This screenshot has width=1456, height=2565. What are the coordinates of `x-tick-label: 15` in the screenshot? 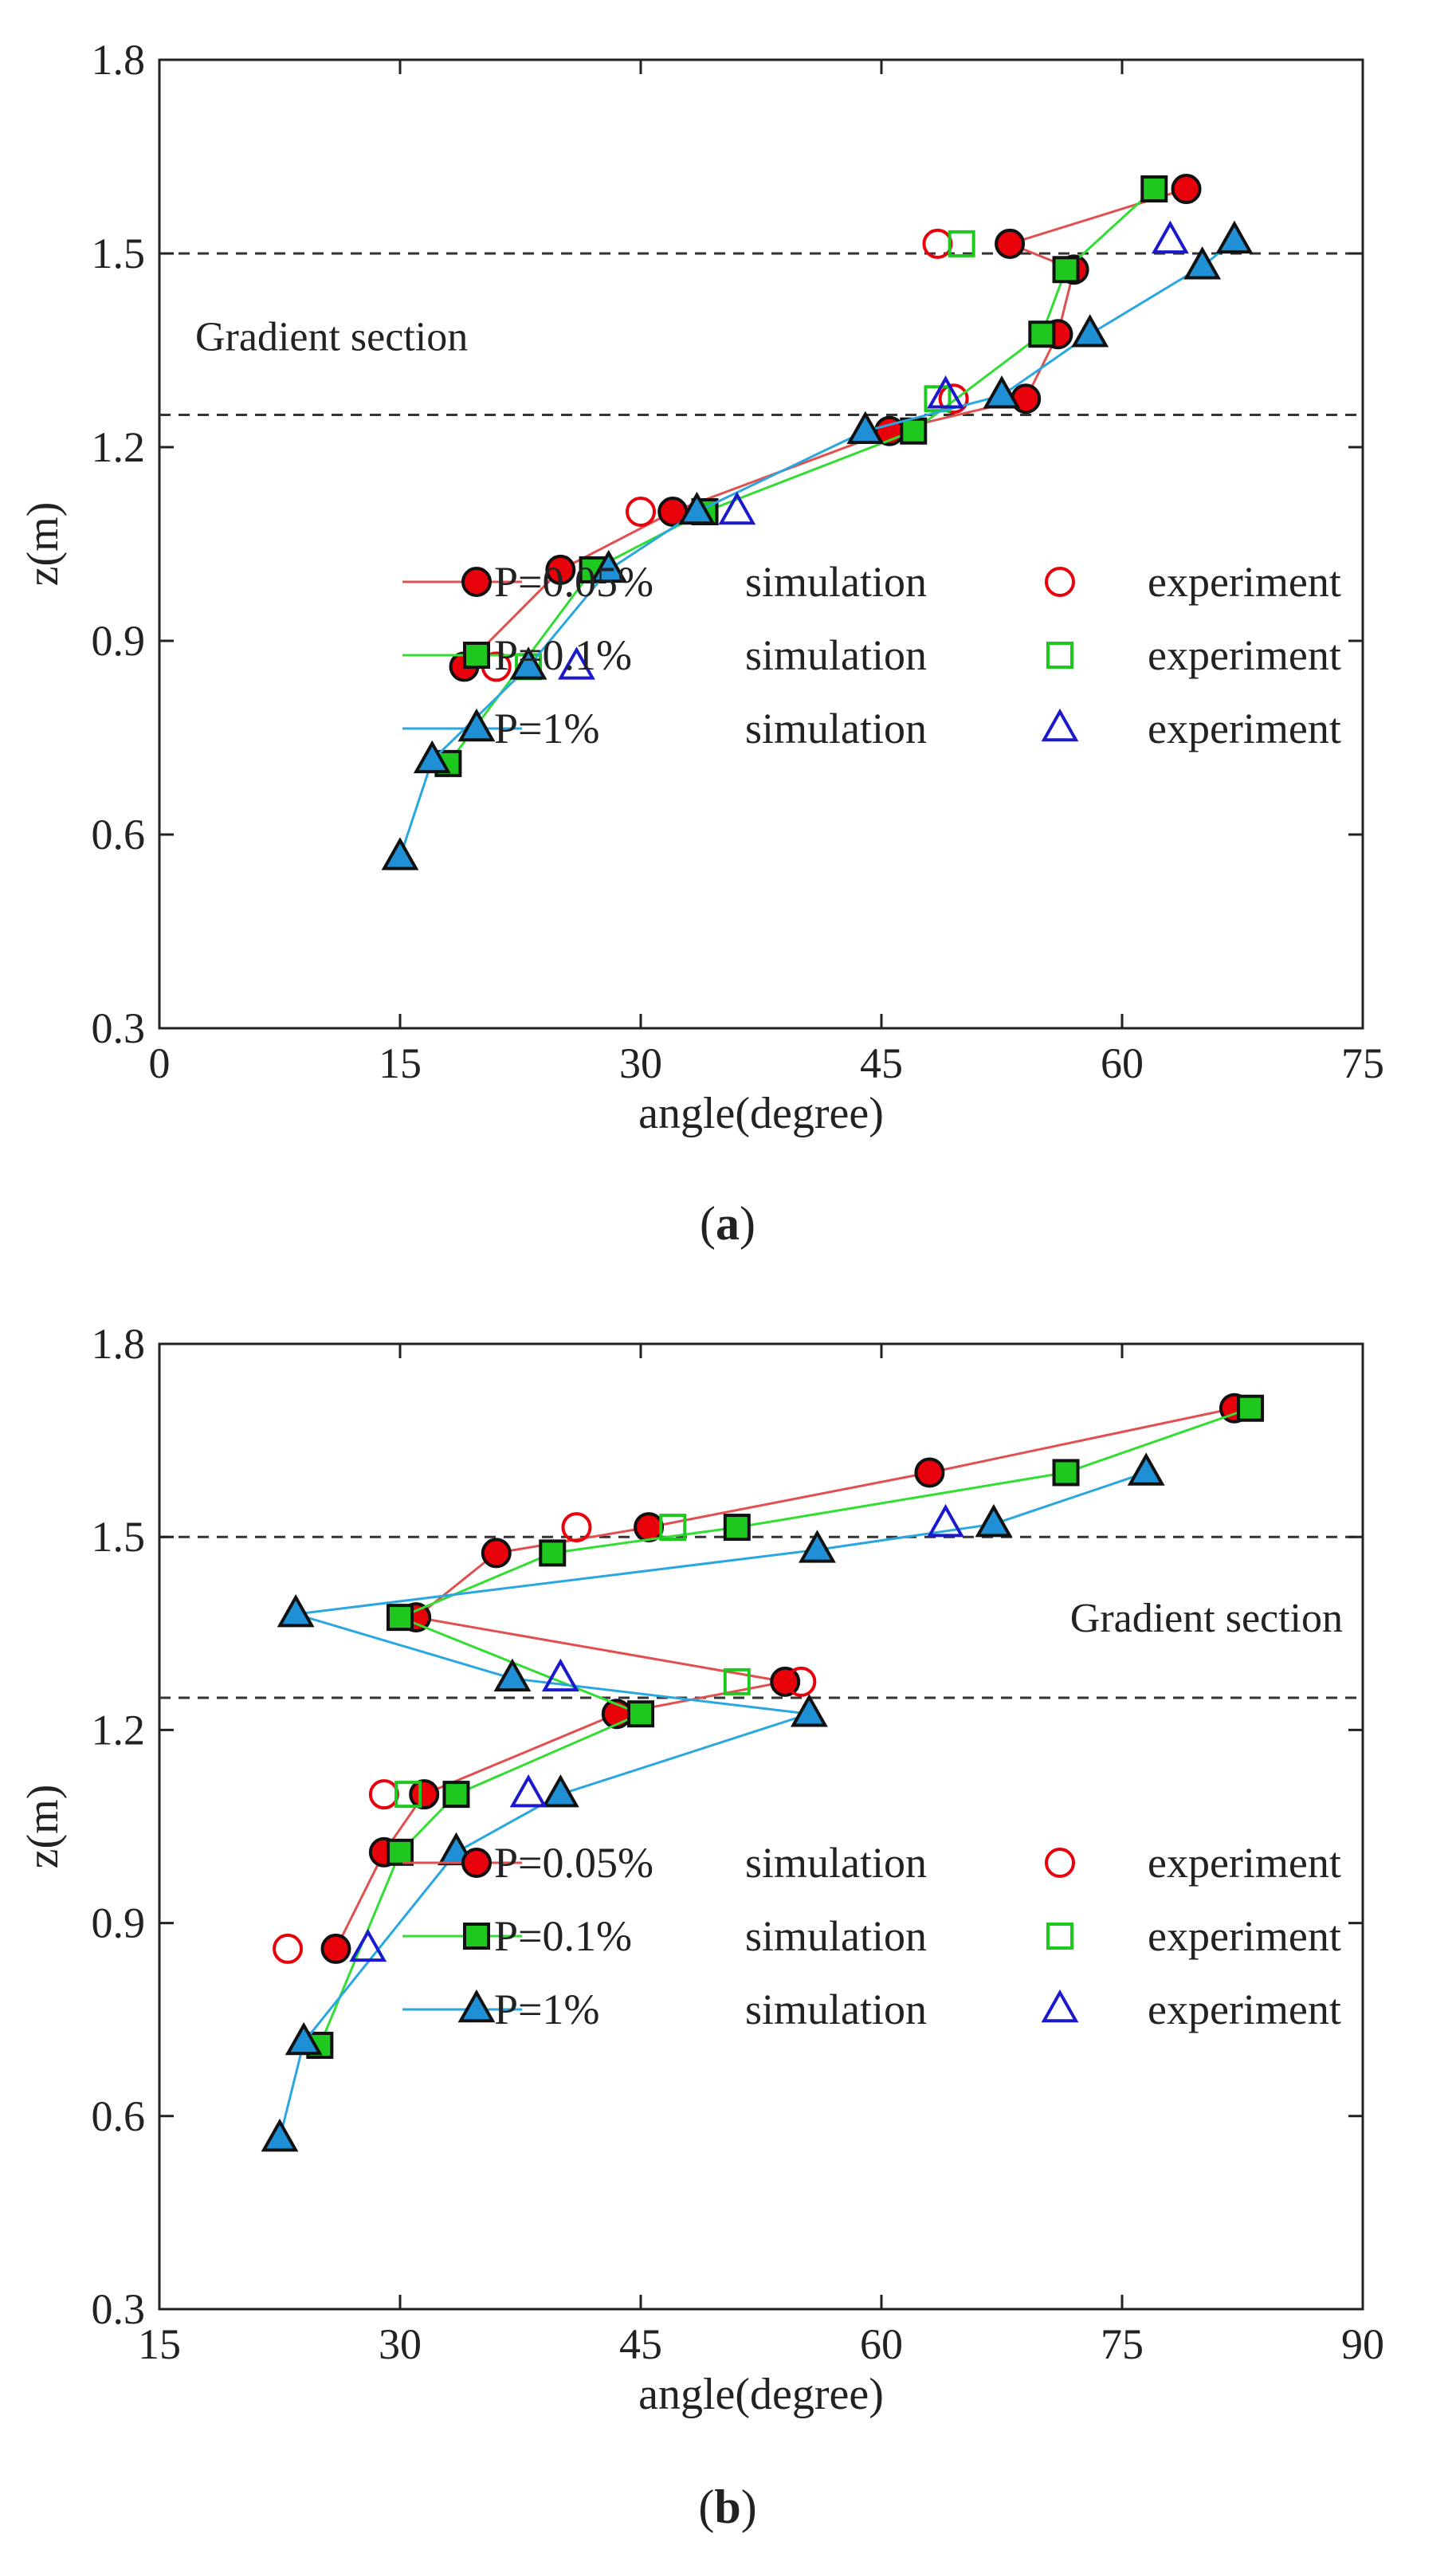 It's located at (159, 2344).